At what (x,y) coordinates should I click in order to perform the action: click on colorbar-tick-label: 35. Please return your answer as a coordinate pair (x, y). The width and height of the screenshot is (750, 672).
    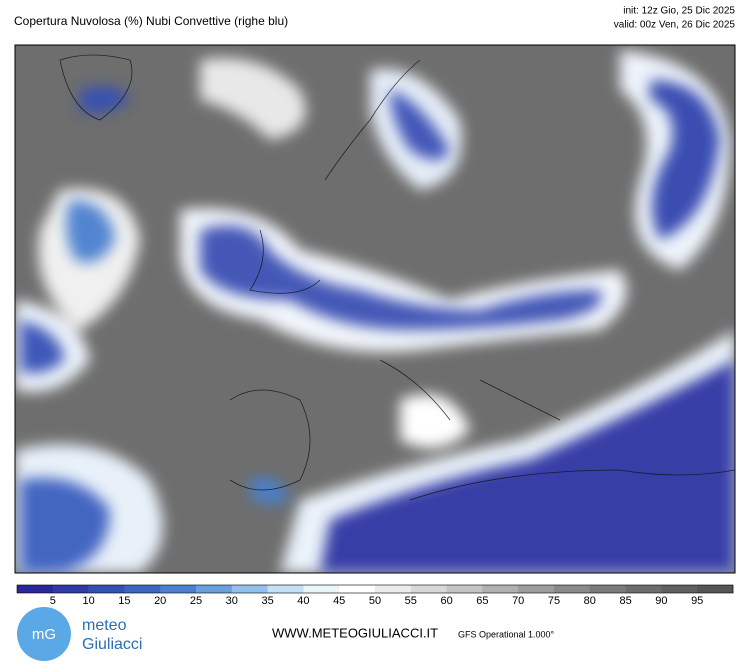
    Looking at the image, I should click on (267, 601).